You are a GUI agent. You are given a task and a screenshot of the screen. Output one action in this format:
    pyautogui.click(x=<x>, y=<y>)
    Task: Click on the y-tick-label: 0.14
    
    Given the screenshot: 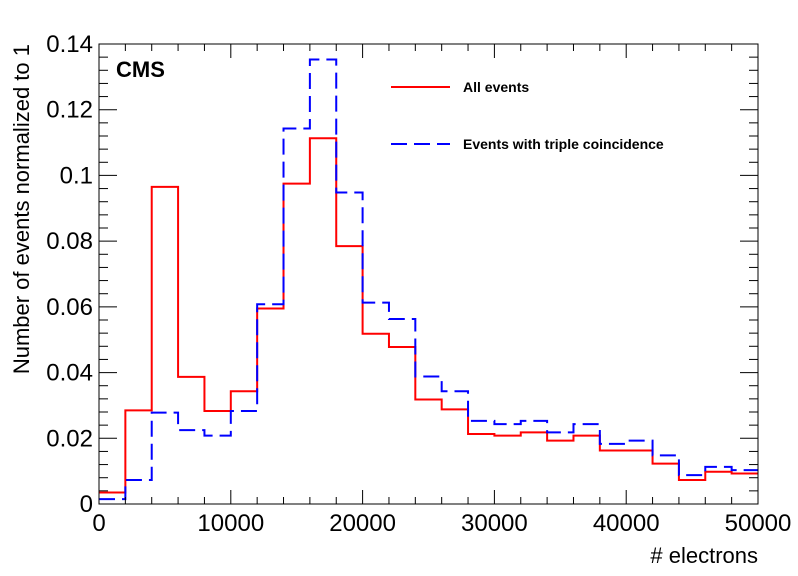 What is the action you would take?
    pyautogui.click(x=69, y=44)
    